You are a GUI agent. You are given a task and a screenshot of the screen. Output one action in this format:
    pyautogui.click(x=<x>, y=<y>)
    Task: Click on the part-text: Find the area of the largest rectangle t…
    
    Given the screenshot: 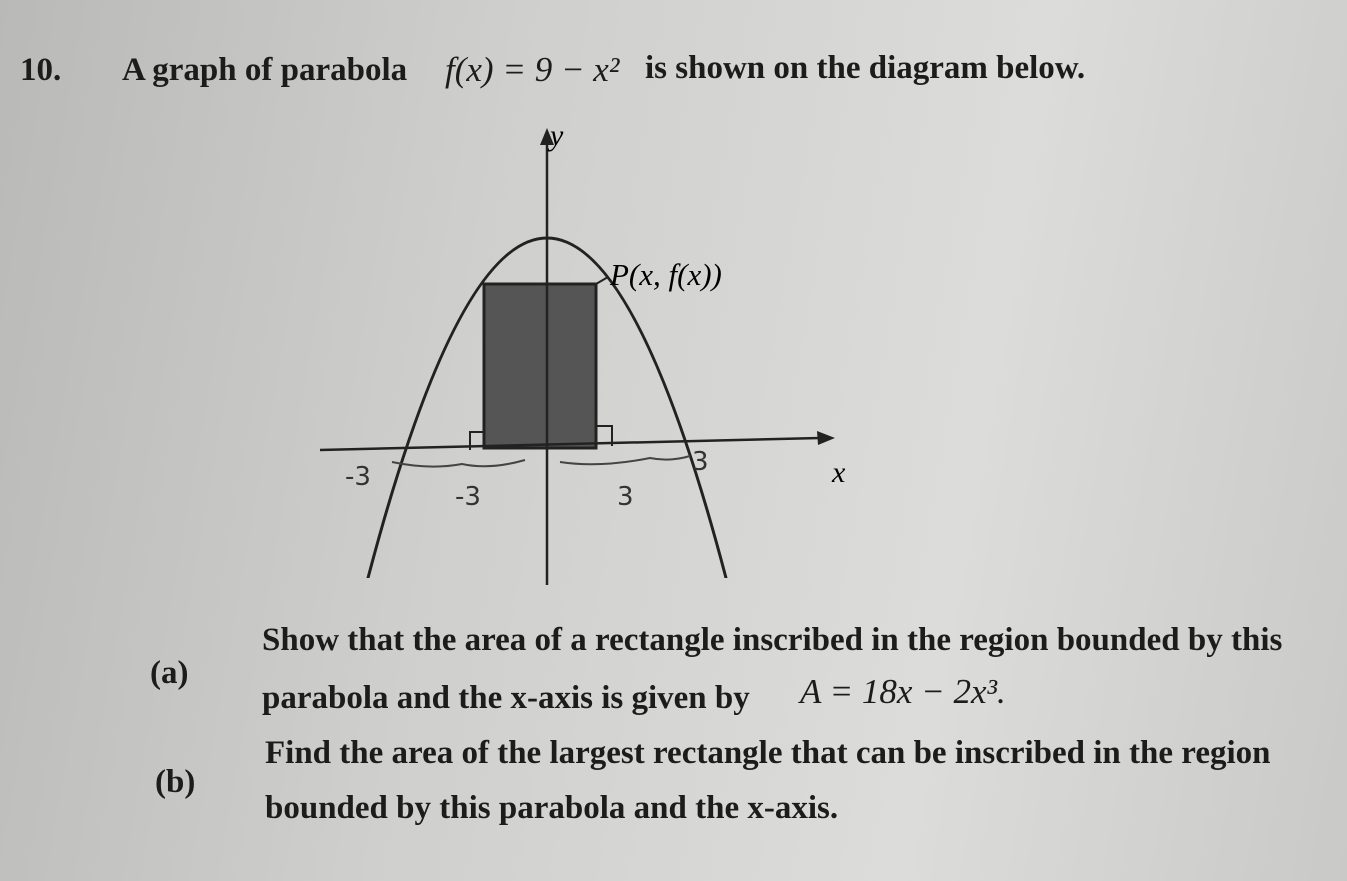 What is the action you would take?
    pyautogui.click(x=768, y=753)
    